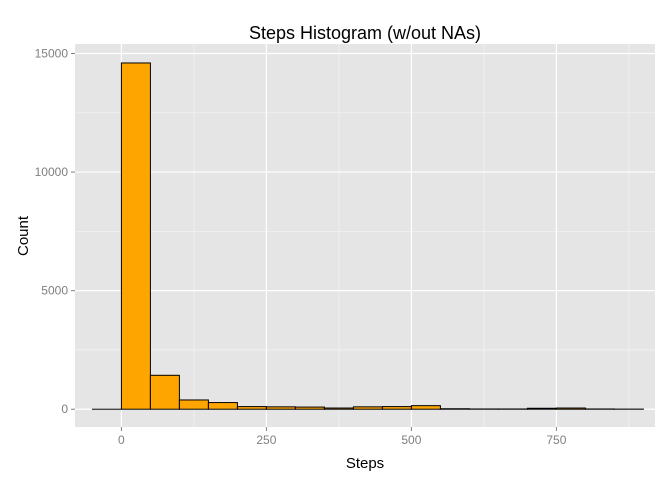 This screenshot has width=672, height=480. I want to click on x-tick-label: 0, so click(121, 440).